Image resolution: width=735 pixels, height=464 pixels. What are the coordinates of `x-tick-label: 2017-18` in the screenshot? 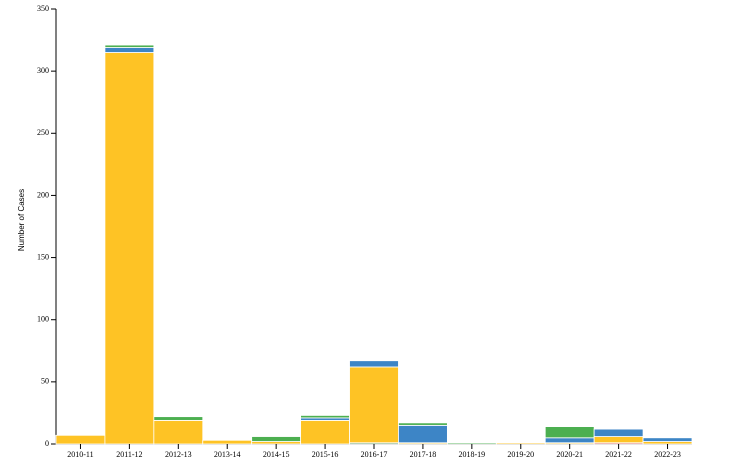 It's located at (423, 454).